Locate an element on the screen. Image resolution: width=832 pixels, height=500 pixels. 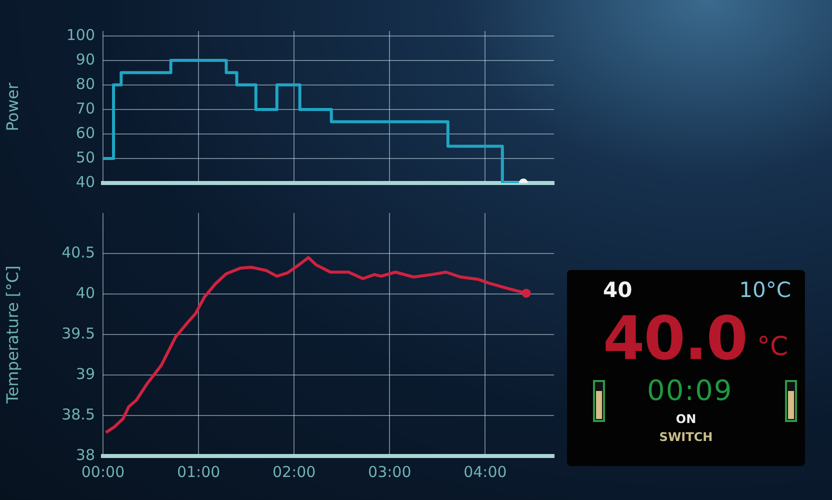
text: SWITCH is located at coordinates (686, 437).